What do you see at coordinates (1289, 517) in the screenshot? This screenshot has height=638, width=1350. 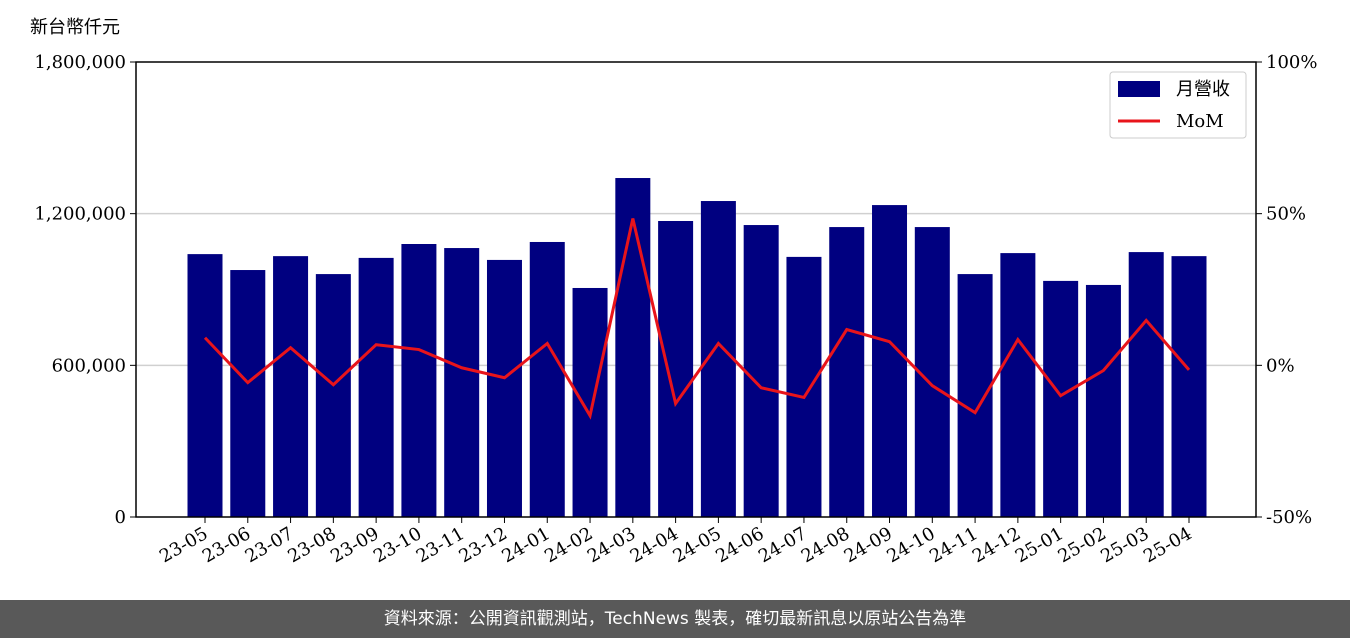 I see `y2-tick-label: -50%` at bounding box center [1289, 517].